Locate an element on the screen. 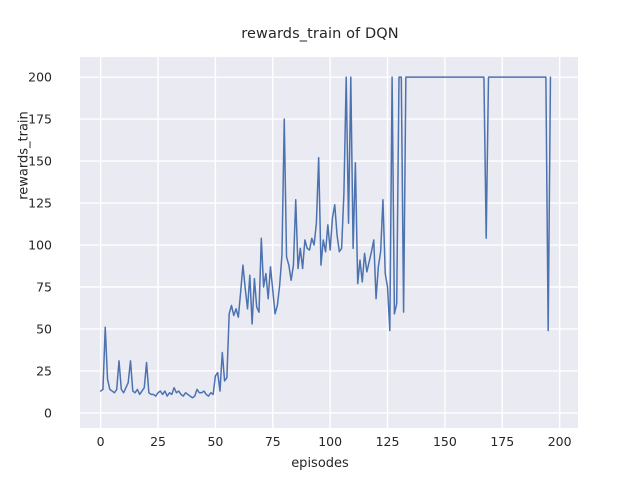  y-tick-125: 125 is located at coordinates (40, 203).